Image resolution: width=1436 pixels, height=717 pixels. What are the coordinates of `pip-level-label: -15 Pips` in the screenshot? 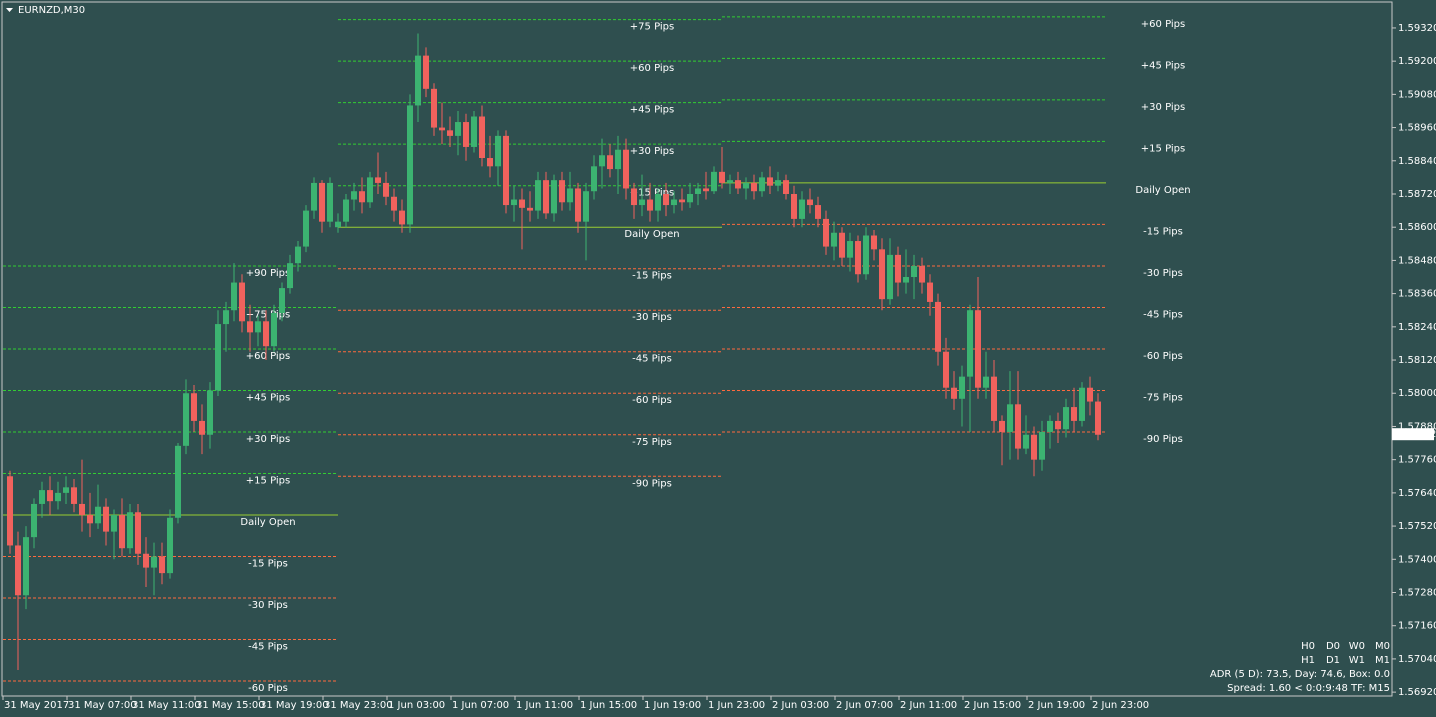 It's located at (652, 276).